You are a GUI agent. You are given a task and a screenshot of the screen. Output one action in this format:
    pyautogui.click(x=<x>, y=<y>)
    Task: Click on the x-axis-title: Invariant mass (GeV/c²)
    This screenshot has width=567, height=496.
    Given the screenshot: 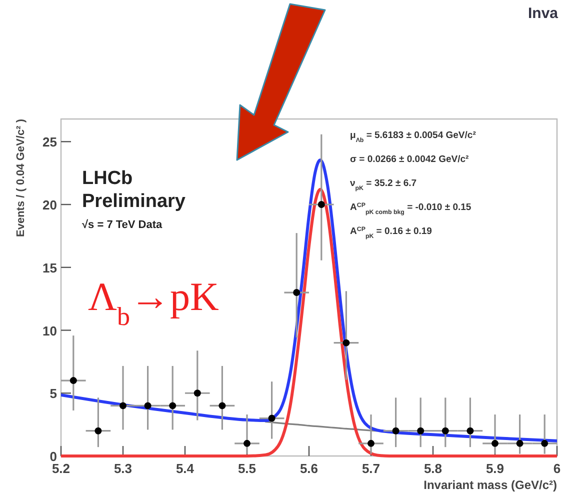 What is the action you would take?
    pyautogui.click(x=490, y=485)
    